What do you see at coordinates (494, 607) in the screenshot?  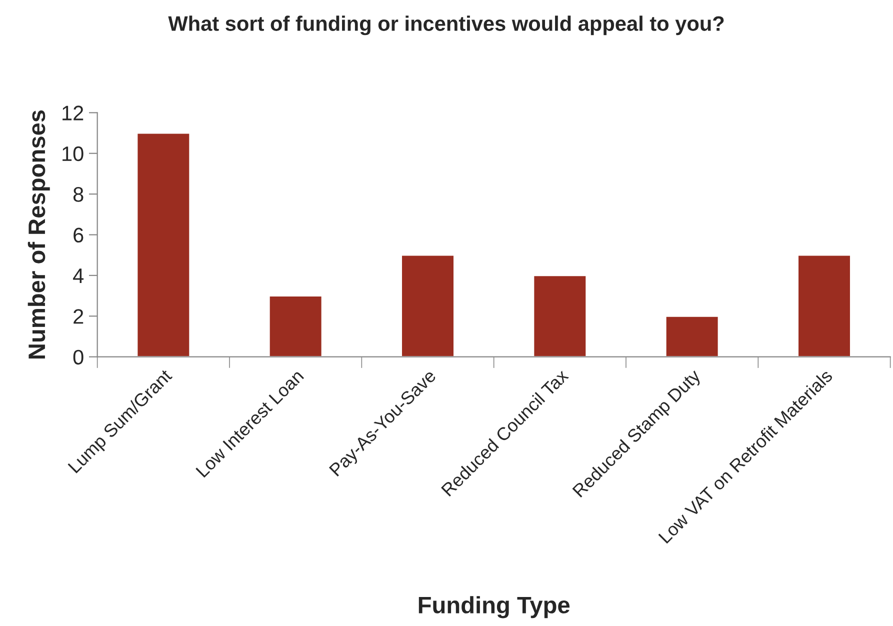 I see `x-axis-title: Funding Type` at bounding box center [494, 607].